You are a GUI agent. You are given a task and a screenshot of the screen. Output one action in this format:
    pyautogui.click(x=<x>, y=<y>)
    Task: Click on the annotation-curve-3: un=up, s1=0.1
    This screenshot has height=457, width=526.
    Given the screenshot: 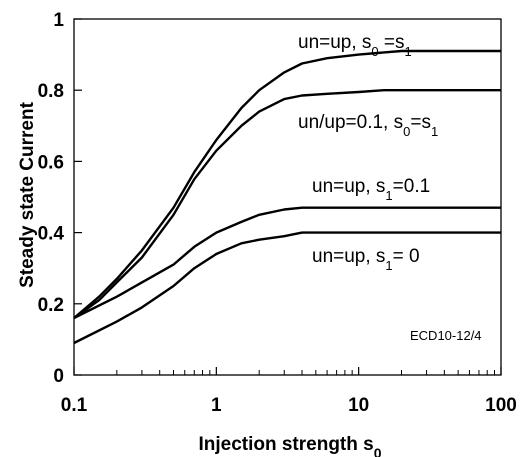 What is the action you would take?
    pyautogui.click(x=371, y=189)
    